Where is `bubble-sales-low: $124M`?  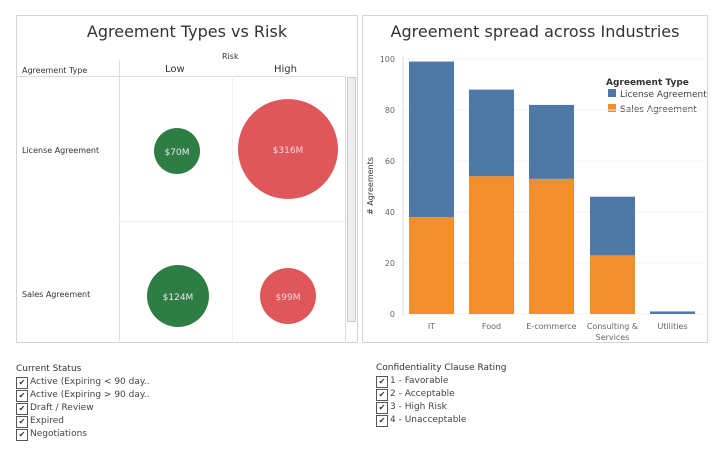 bubble-sales-low: $124M is located at coordinates (178, 296).